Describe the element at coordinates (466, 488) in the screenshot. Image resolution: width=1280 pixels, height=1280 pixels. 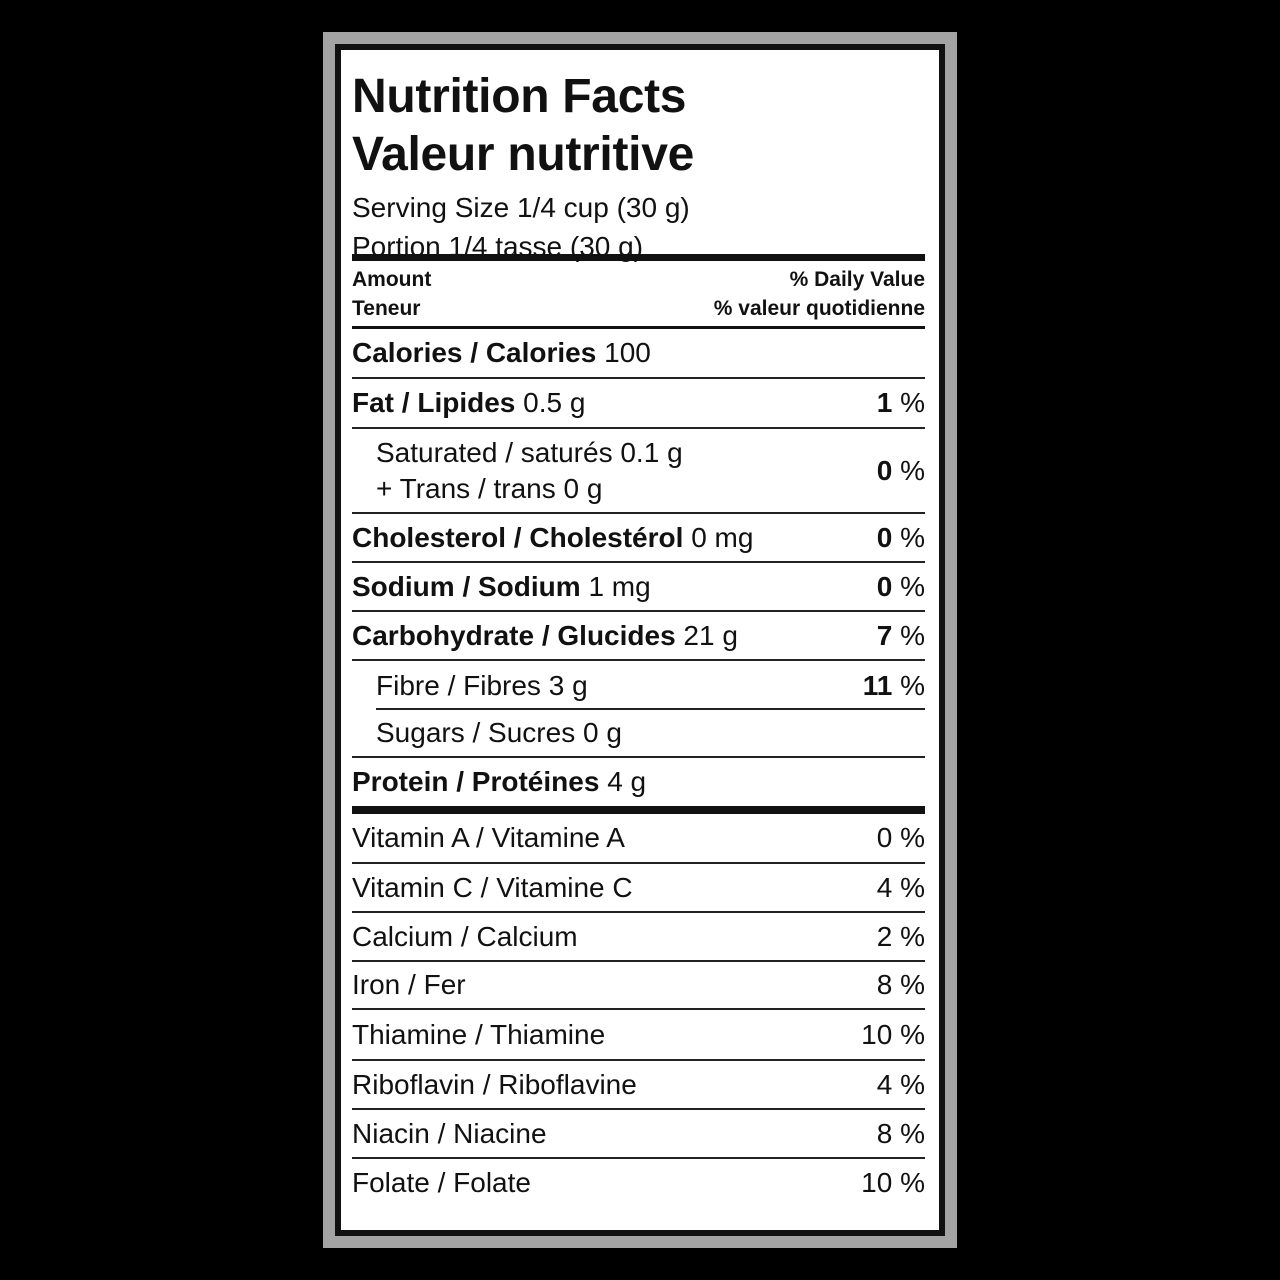
I see `nutrient-label: + Trans / trans` at that location.